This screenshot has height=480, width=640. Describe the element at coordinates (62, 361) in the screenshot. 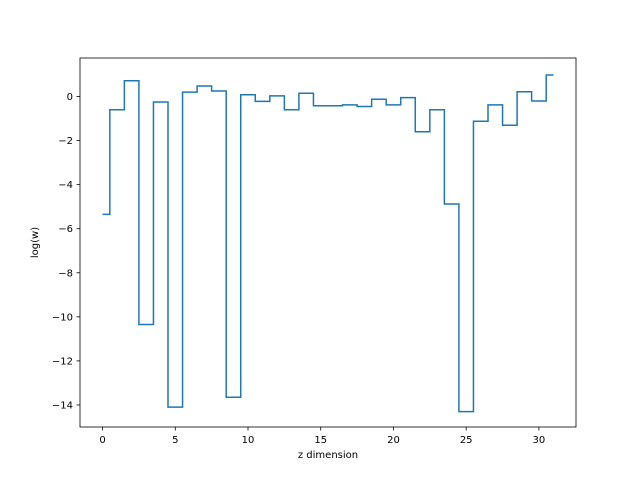

I see `y-tick-label: −12` at that location.